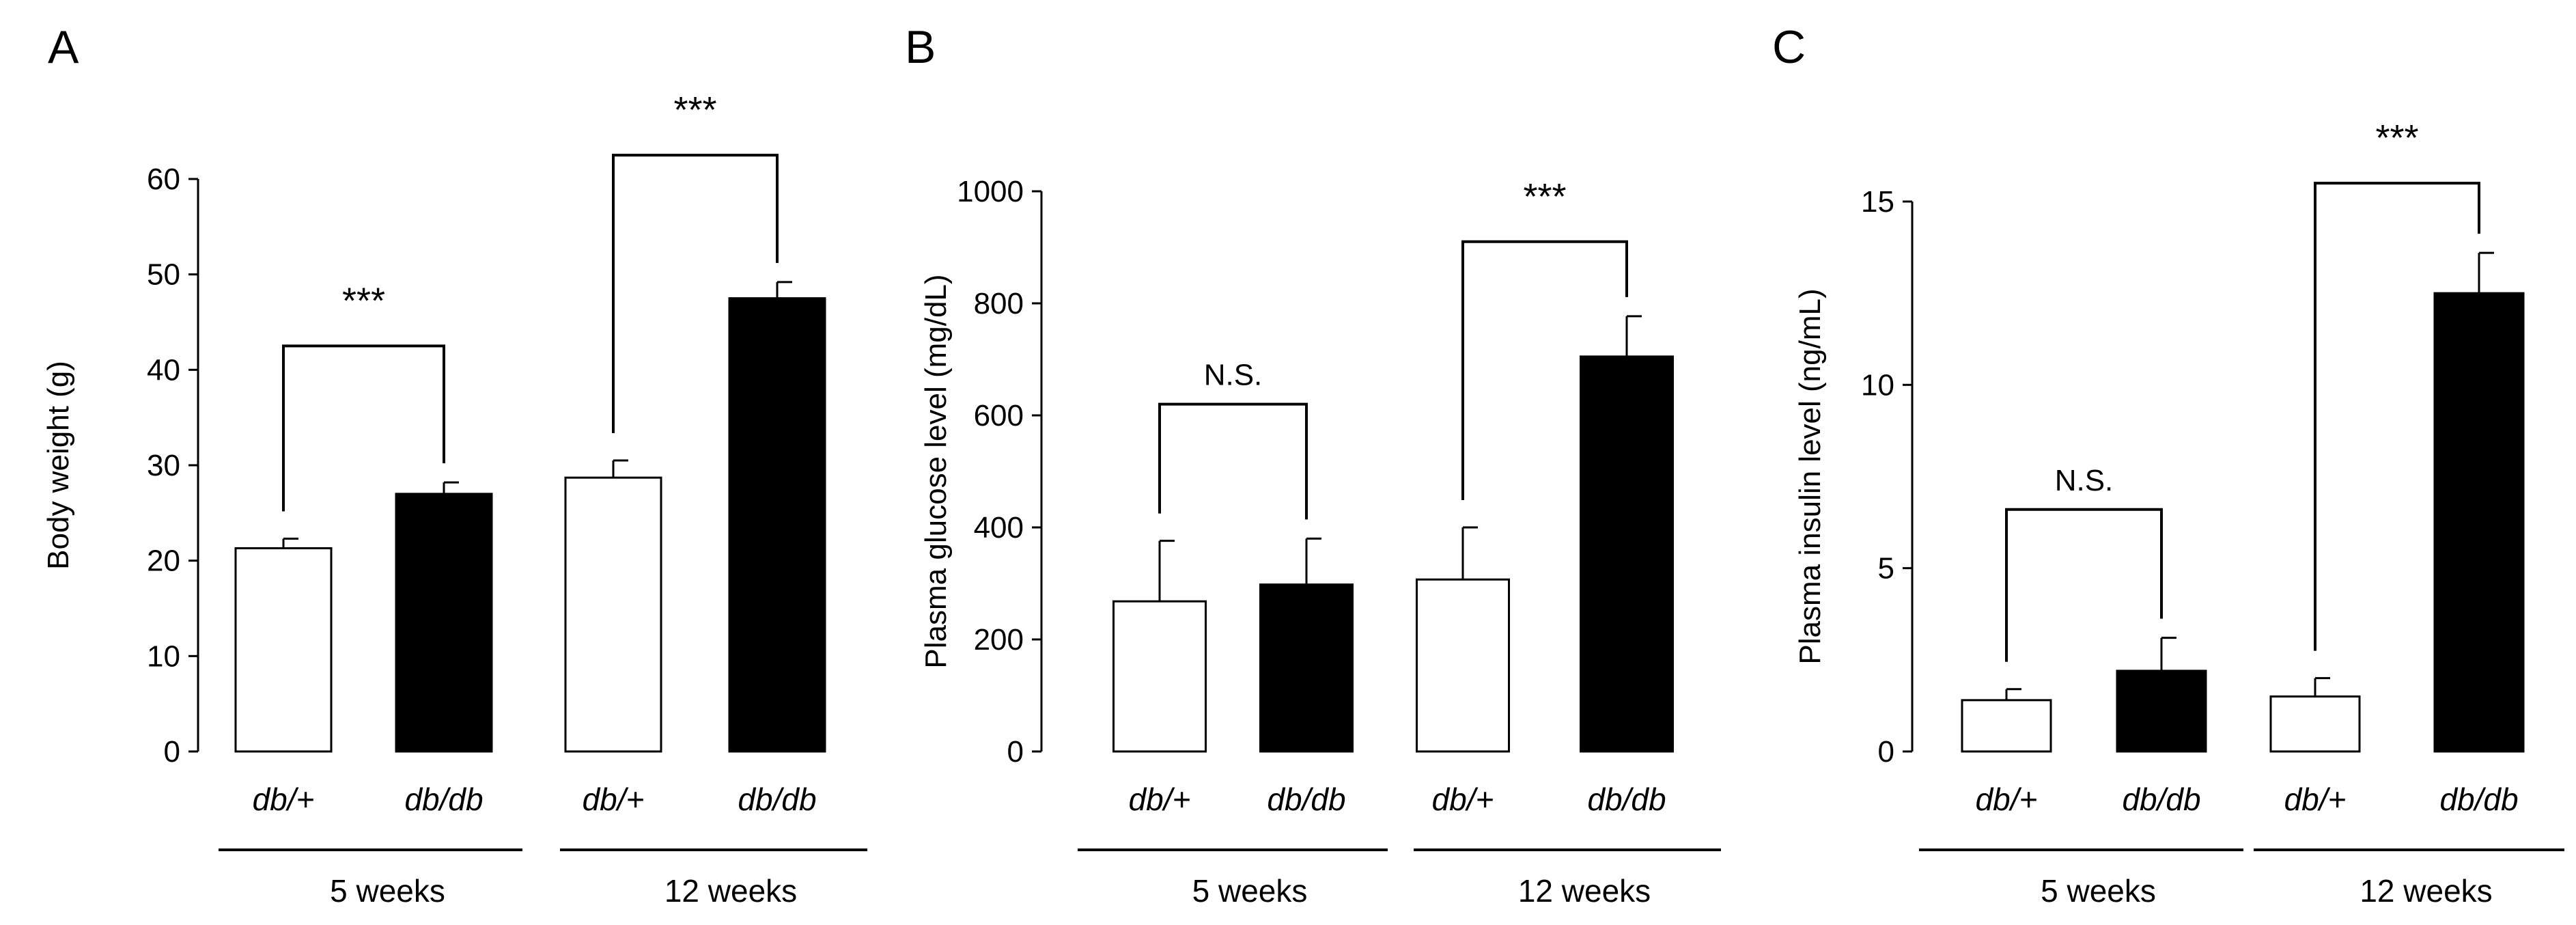 This screenshot has width=2576, height=925. What do you see at coordinates (936, 471) in the screenshot?
I see `y-axis-label: Plasma glucose level (mg/dL)` at bounding box center [936, 471].